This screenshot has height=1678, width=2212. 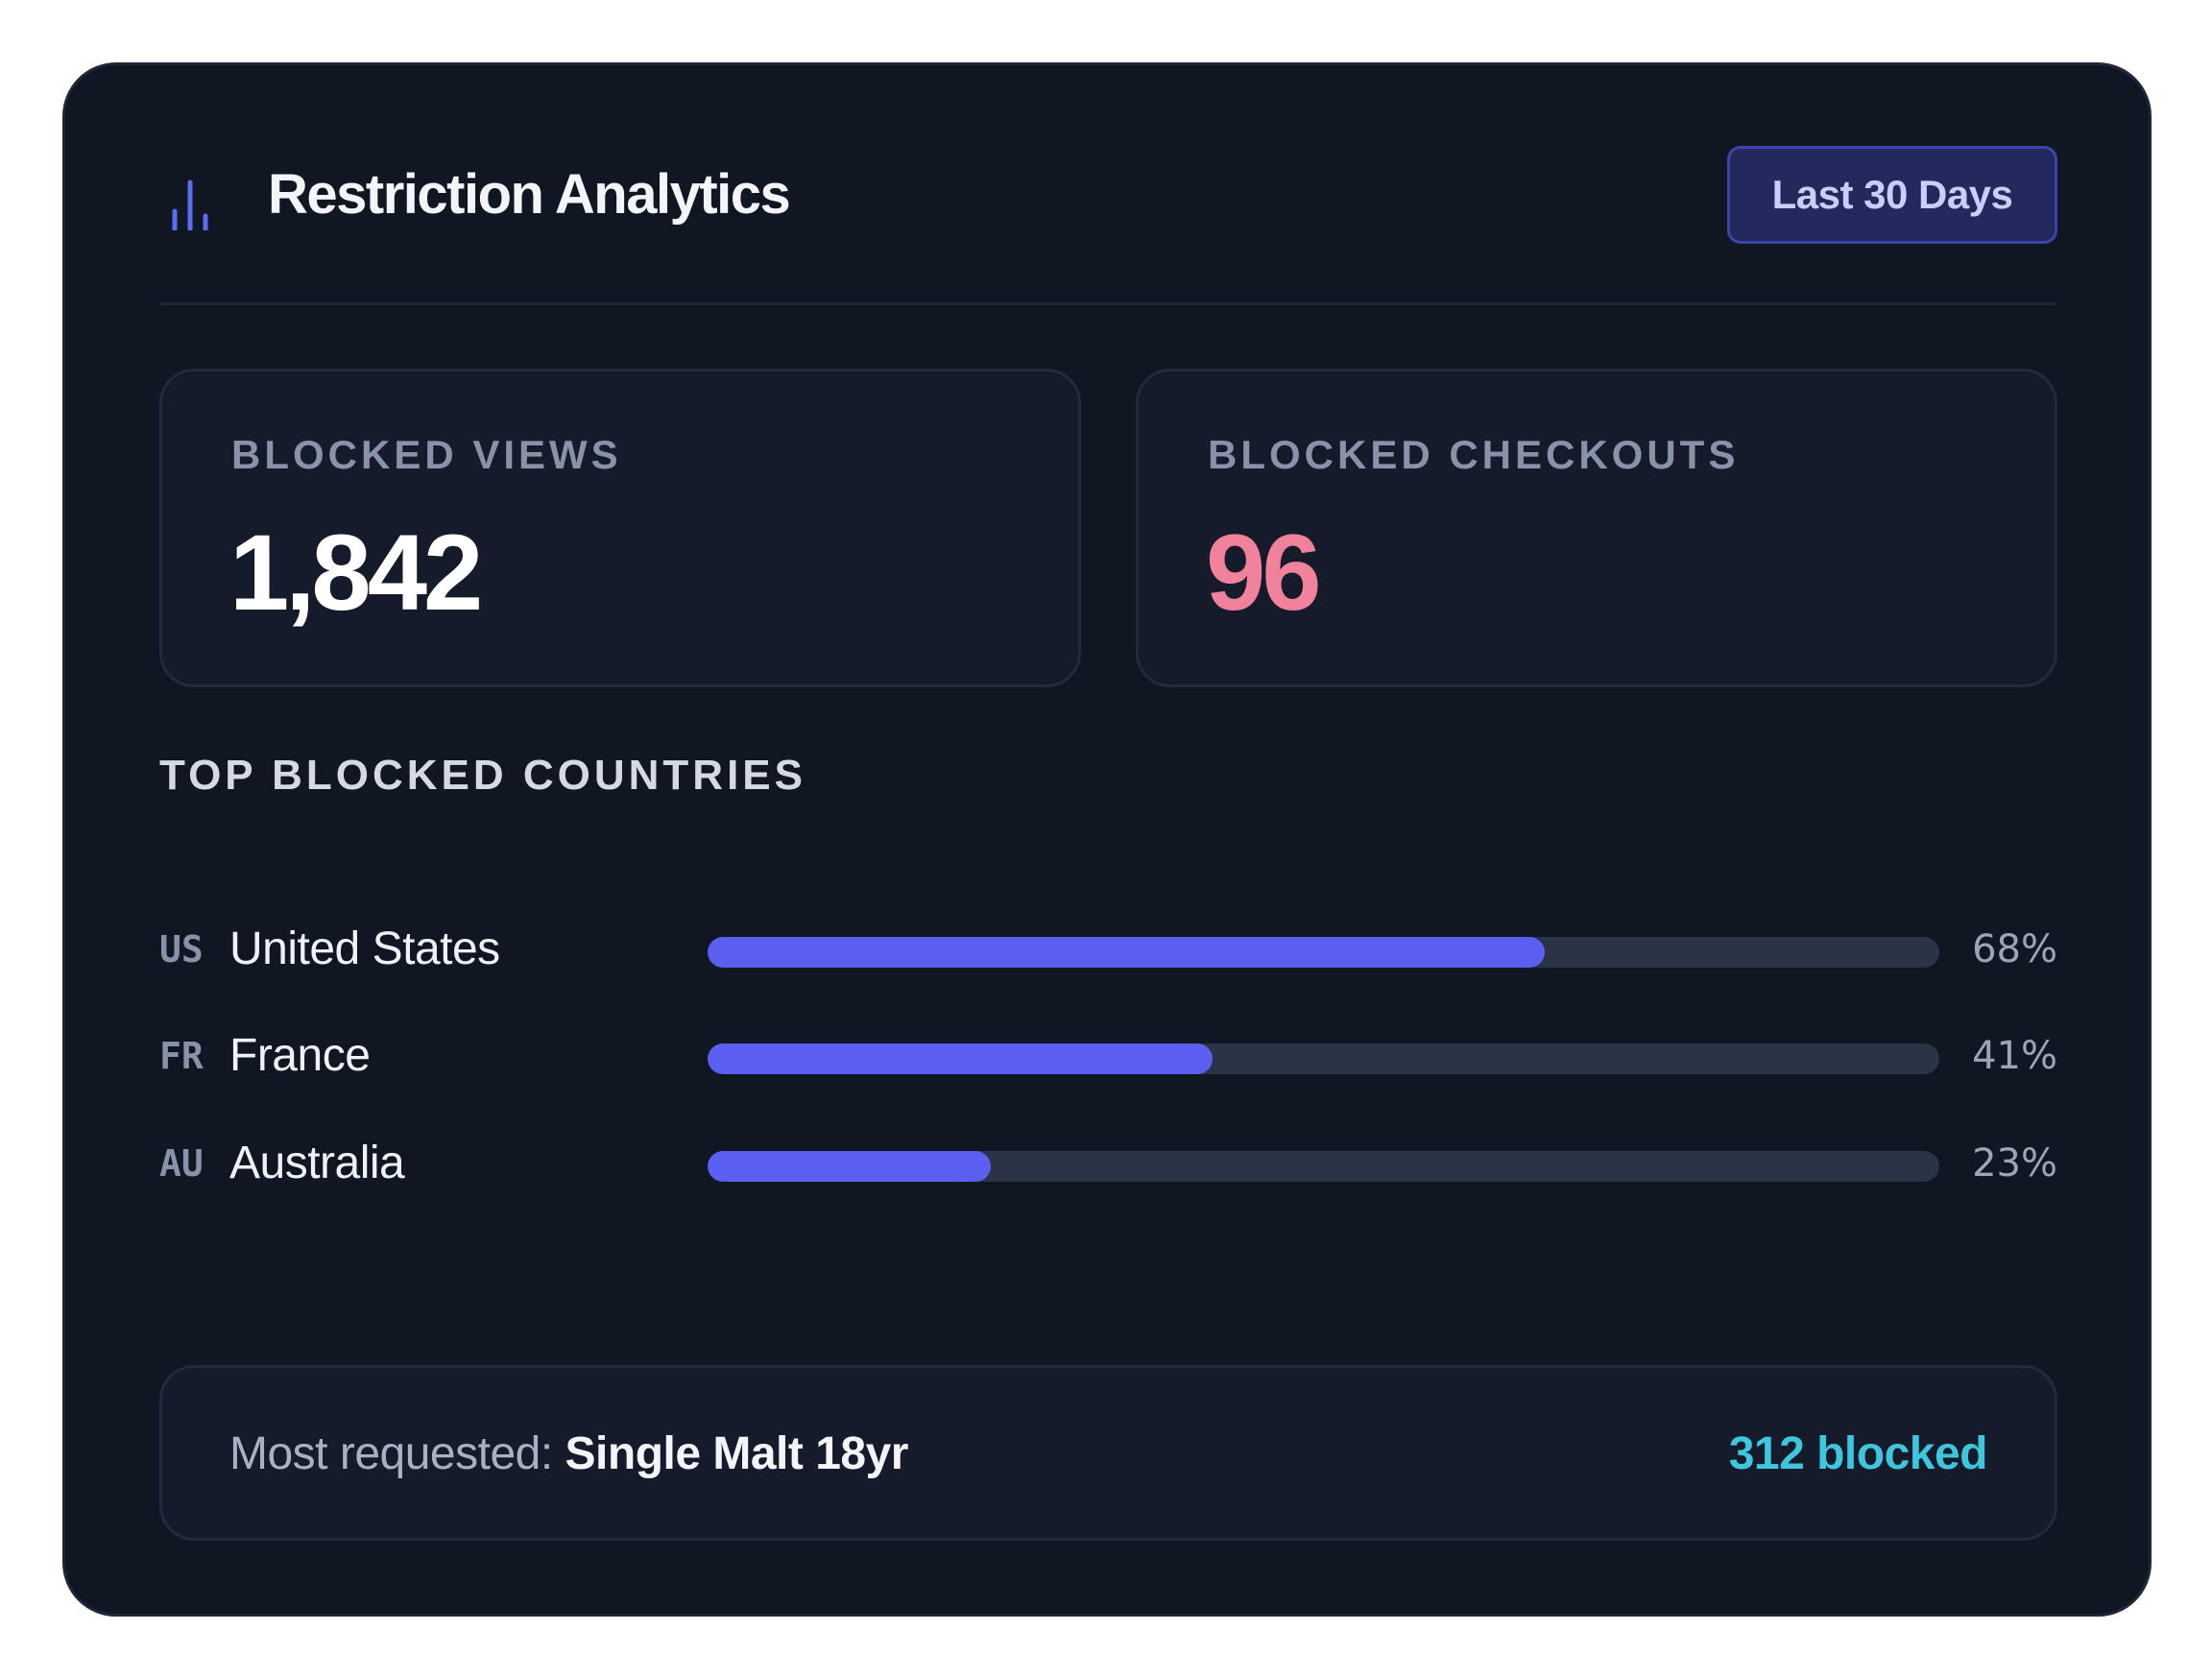 What do you see at coordinates (365, 949) in the screenshot?
I see `country-name: United States` at bounding box center [365, 949].